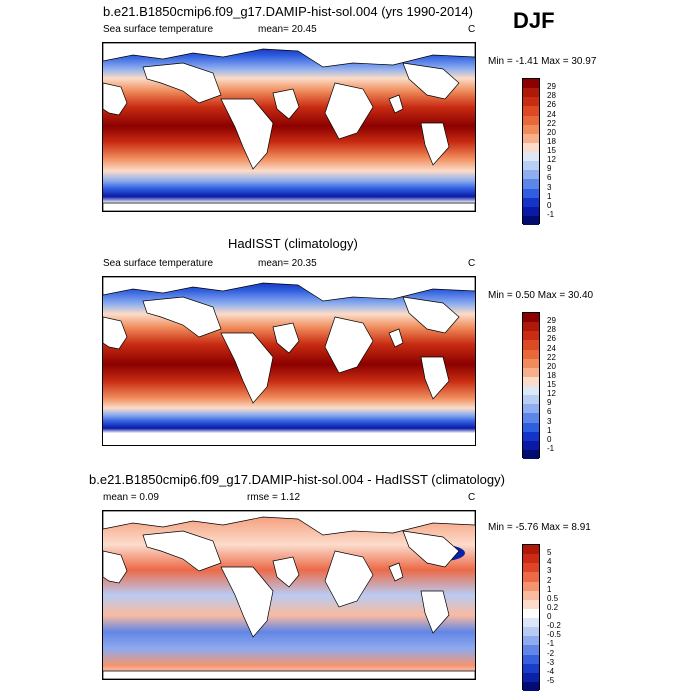  Describe the element at coordinates (549, 589) in the screenshot. I see `panel3-cb-label: 1` at that location.